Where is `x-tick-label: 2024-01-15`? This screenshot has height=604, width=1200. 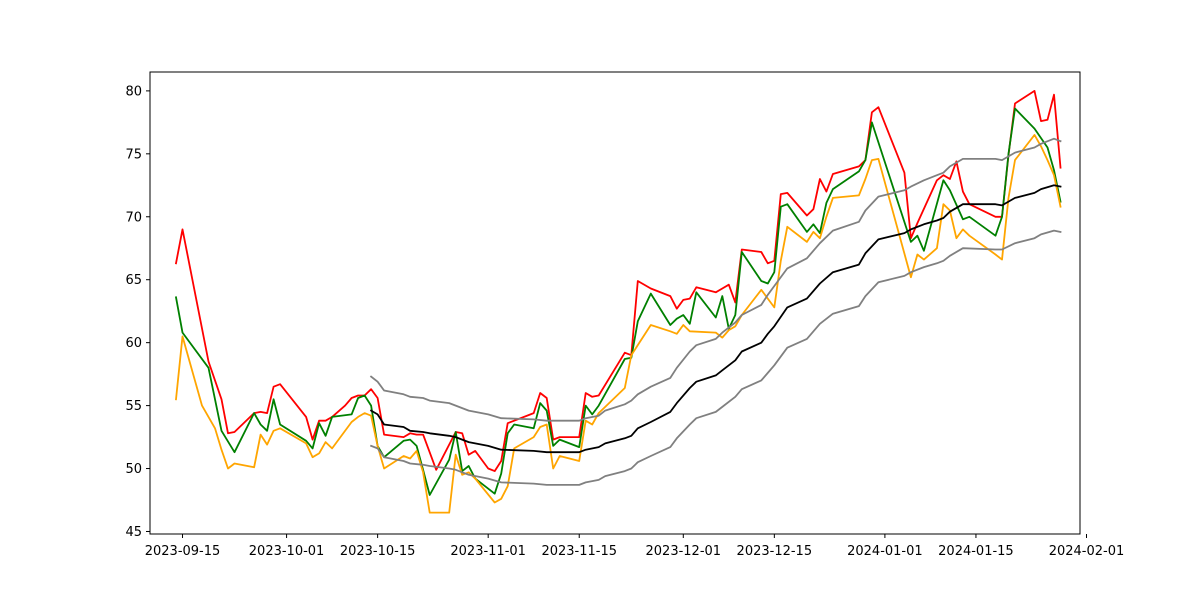 x-tick-label: 2024-01-15 is located at coordinates (976, 551).